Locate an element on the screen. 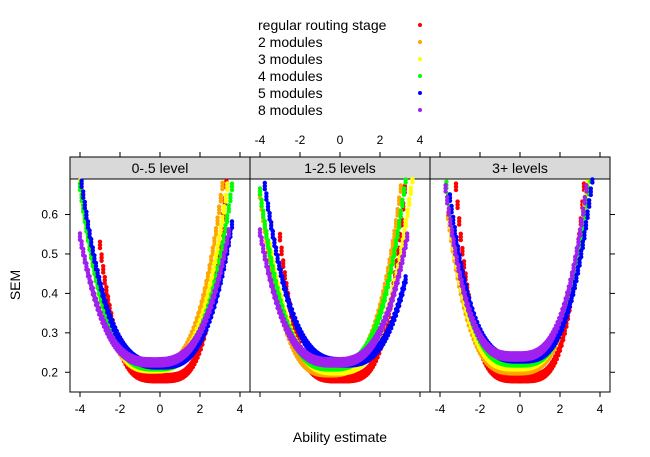  x-tick-label-bottom: -2 is located at coordinates (120, 409).